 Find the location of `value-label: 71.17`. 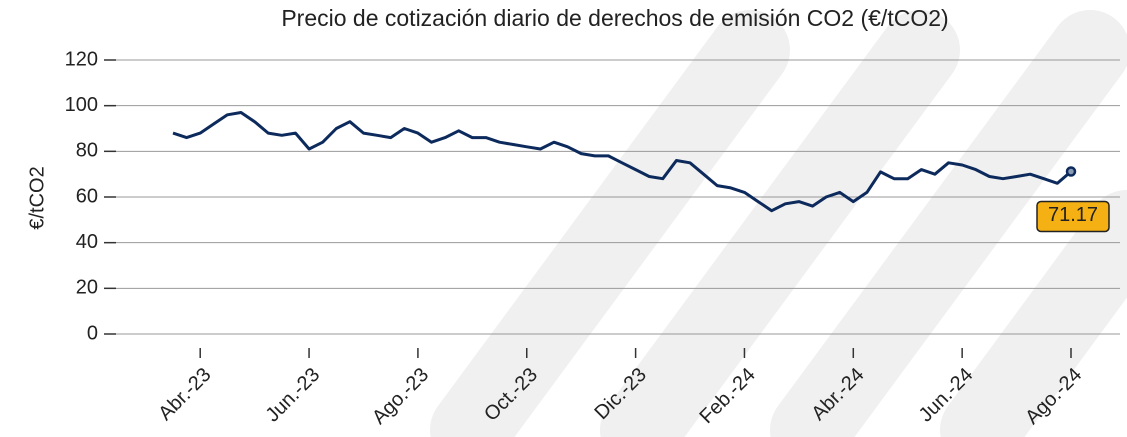

value-label: 71.17 is located at coordinates (1073, 215).